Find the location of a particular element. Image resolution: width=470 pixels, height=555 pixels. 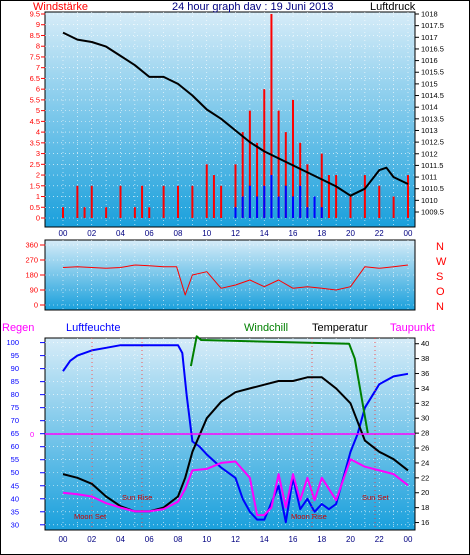

compass-label: O is located at coordinates (440, 292).